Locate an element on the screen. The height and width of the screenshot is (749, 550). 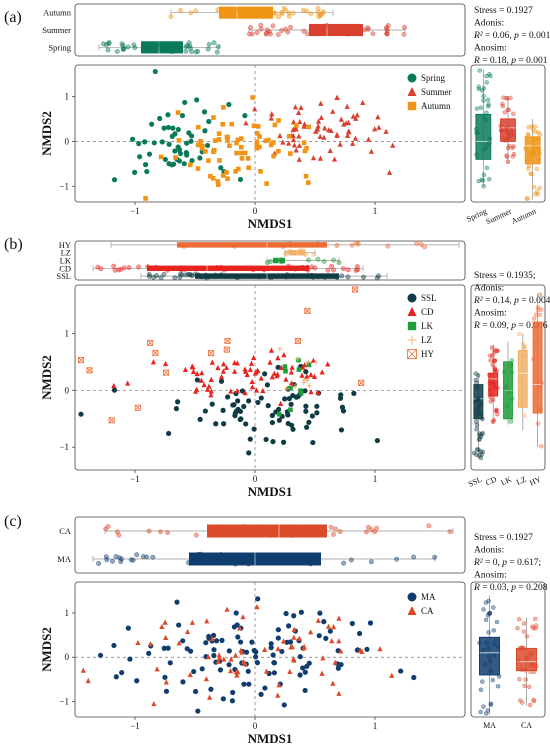
side-tick-label: Summer is located at coordinates (498, 217).